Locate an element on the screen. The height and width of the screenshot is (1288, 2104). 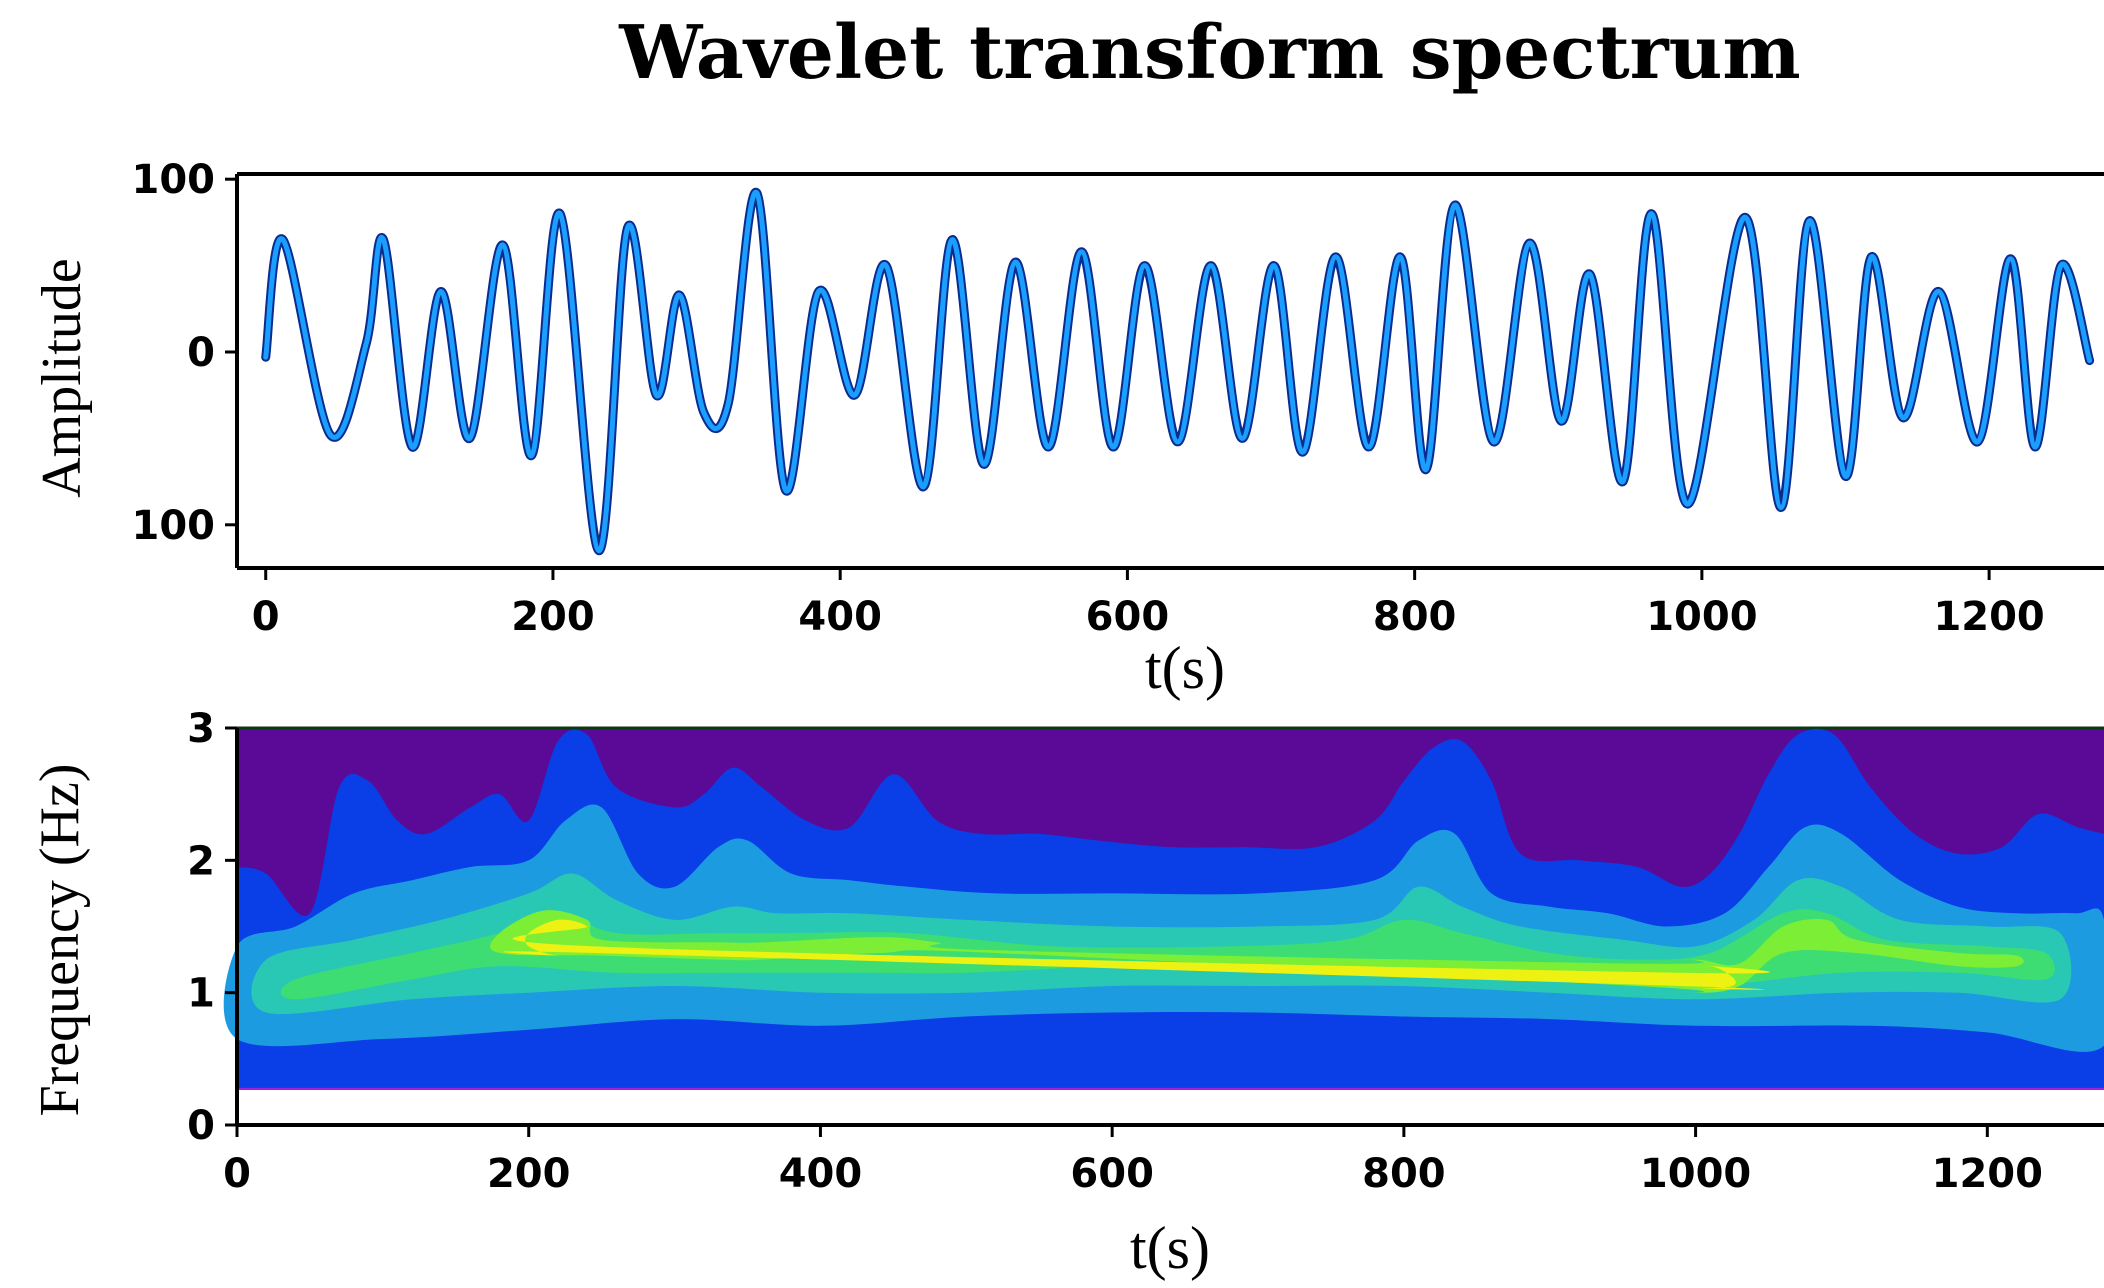
figure-title: Wavelet transform spectrum is located at coordinates (1209, 53).